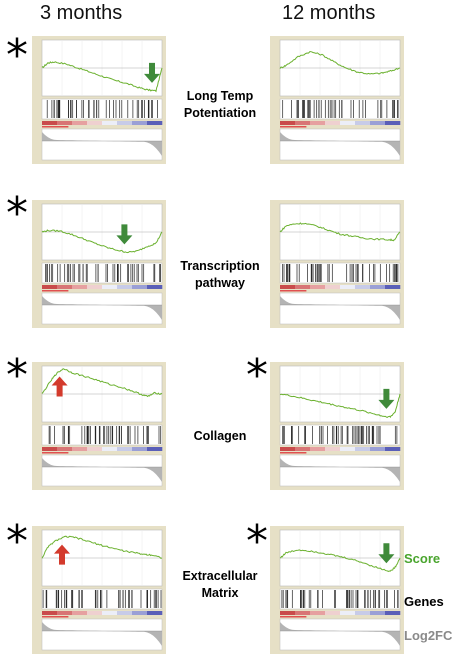  Describe the element at coordinates (329, 13) in the screenshot. I see `column-title-12-months: 12 months` at that location.